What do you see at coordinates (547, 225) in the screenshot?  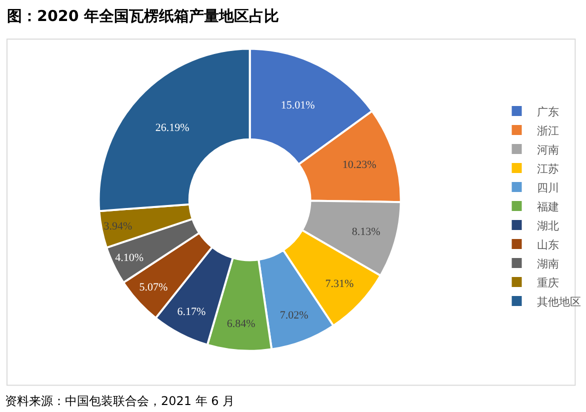 I see `legend-label: 湖北` at bounding box center [547, 225].